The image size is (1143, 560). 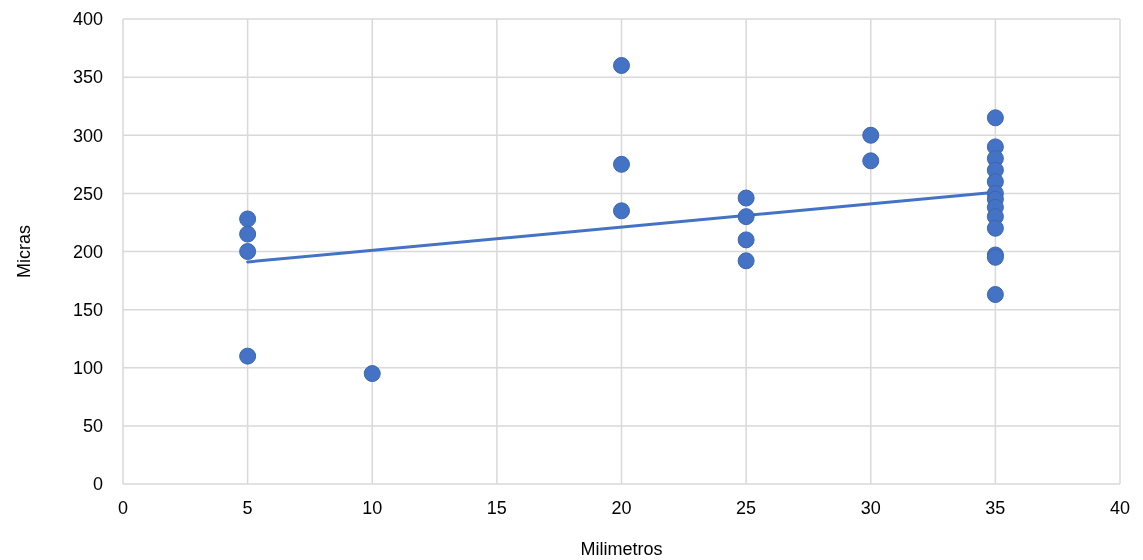 What do you see at coordinates (621, 508) in the screenshot?
I see `x-tick-label: 20` at bounding box center [621, 508].